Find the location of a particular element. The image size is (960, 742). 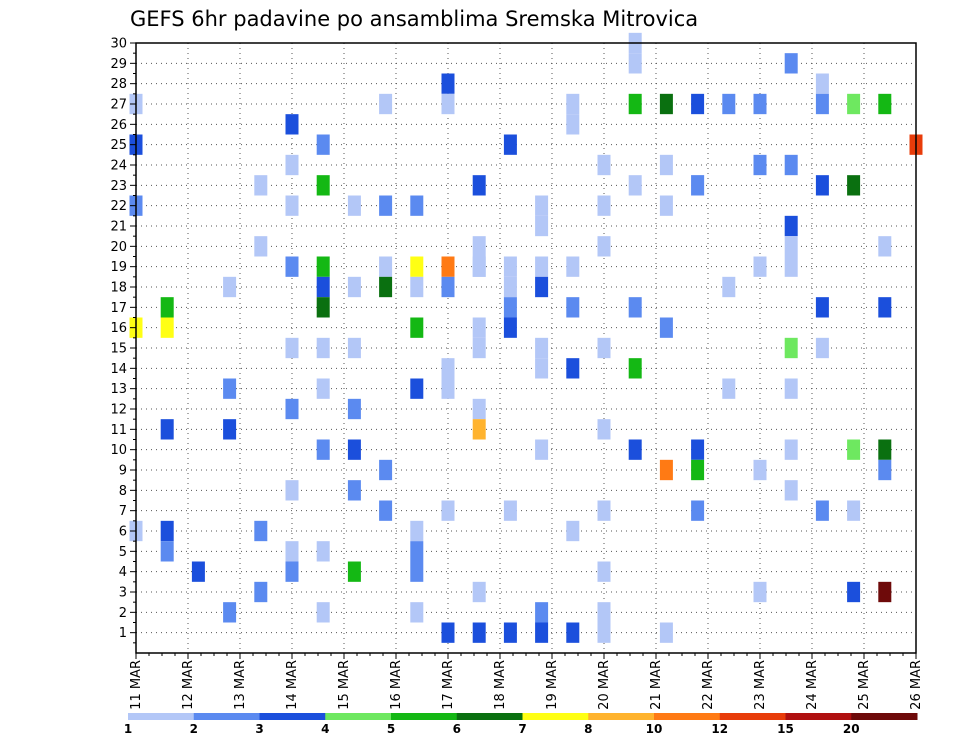

x-tick-label: 21 MAR is located at coordinates (656, 685).